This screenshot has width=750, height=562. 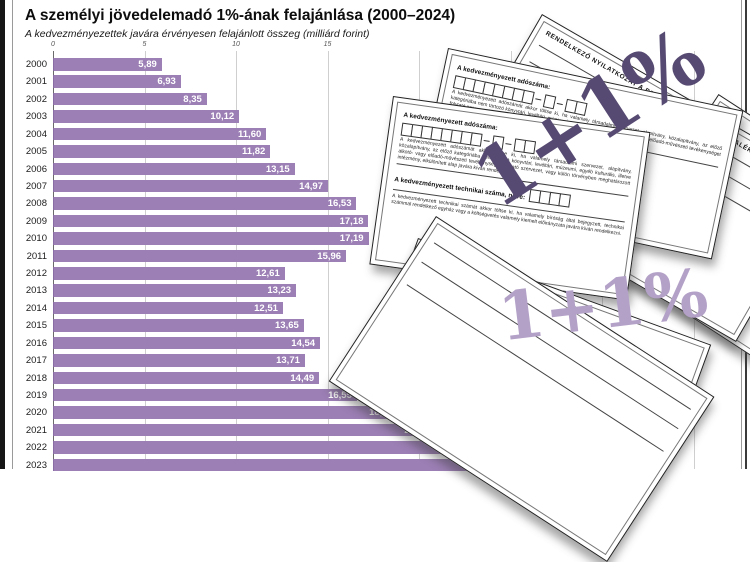 I want to click on bar-value-label: 11,82, so click(x=253, y=151).